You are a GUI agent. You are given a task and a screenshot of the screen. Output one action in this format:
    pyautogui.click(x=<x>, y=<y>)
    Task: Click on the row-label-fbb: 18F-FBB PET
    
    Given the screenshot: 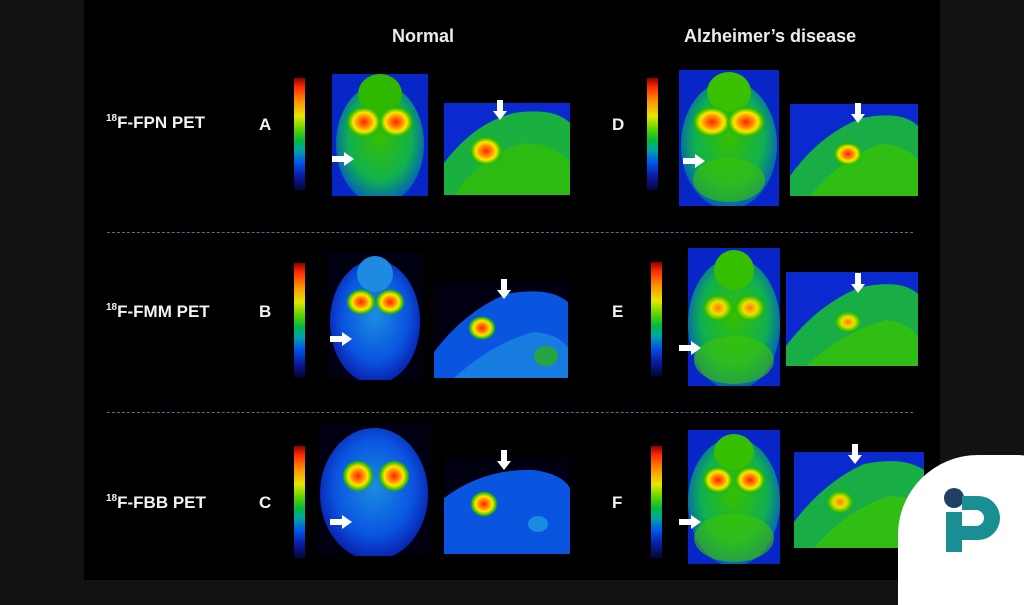 What is the action you would take?
    pyautogui.click(x=156, y=502)
    